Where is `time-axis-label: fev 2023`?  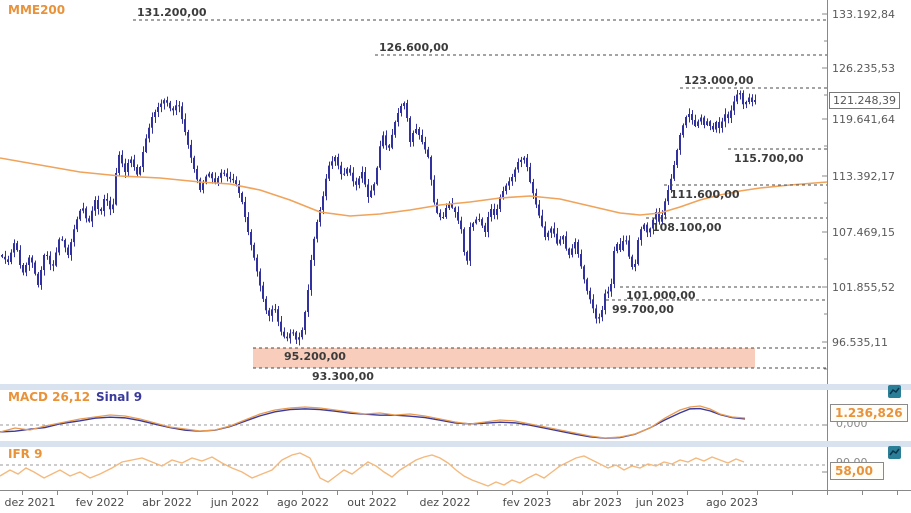
time-axis-label: fev 2023 is located at coordinates (527, 502).